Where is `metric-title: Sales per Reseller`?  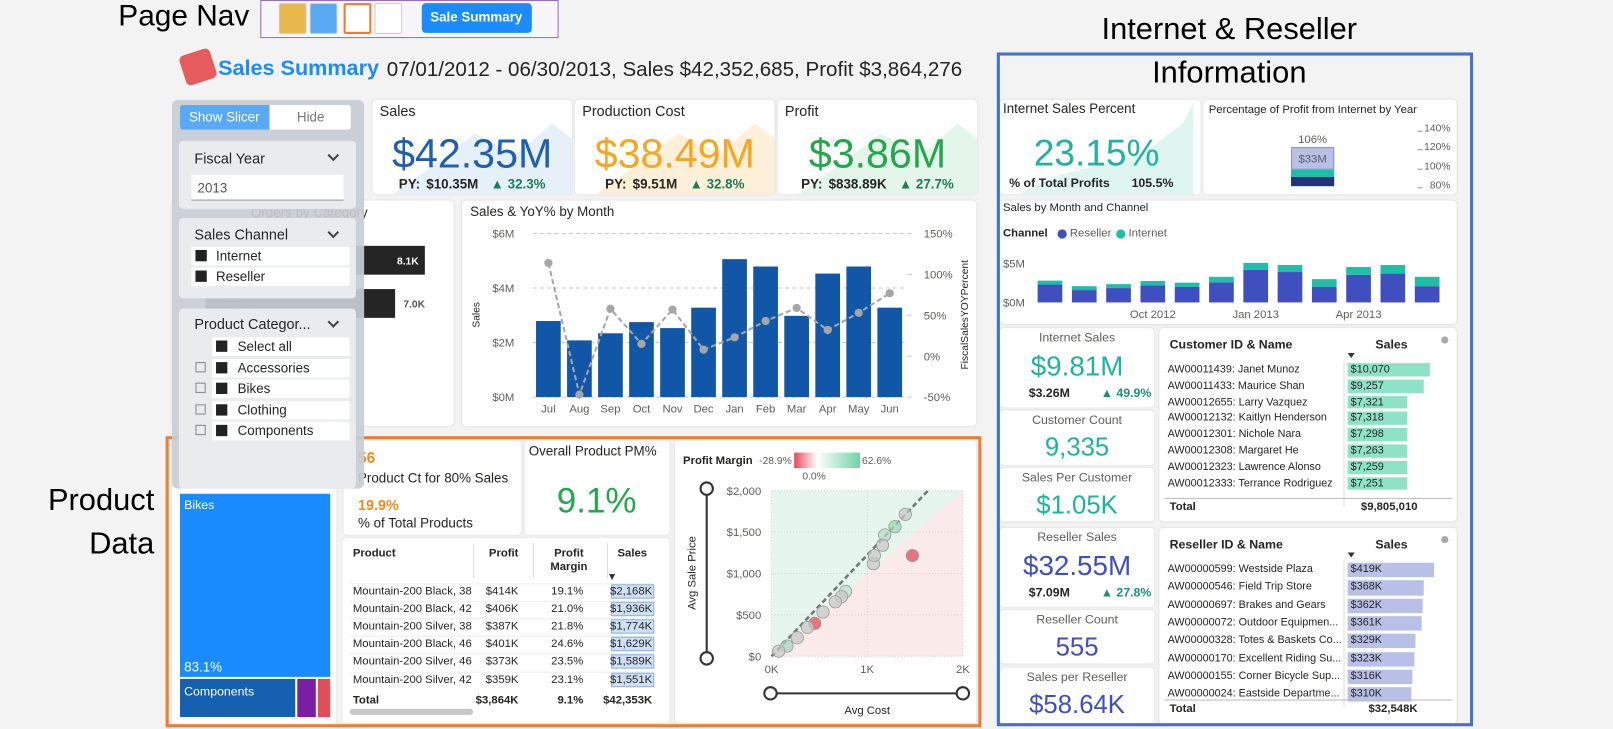 metric-title: Sales per Reseller is located at coordinates (1077, 677).